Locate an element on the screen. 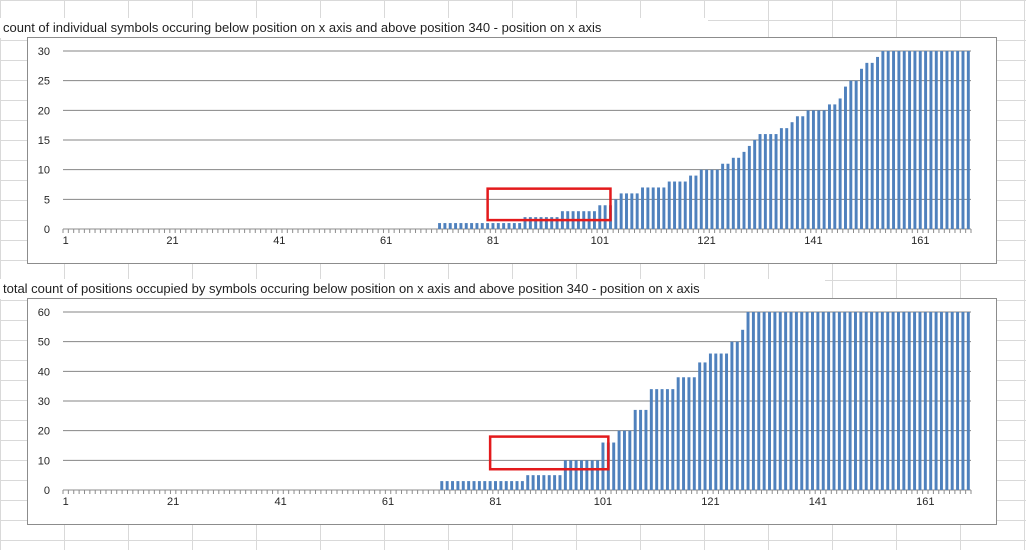  x-tick-label: 141 is located at coordinates (813, 241).